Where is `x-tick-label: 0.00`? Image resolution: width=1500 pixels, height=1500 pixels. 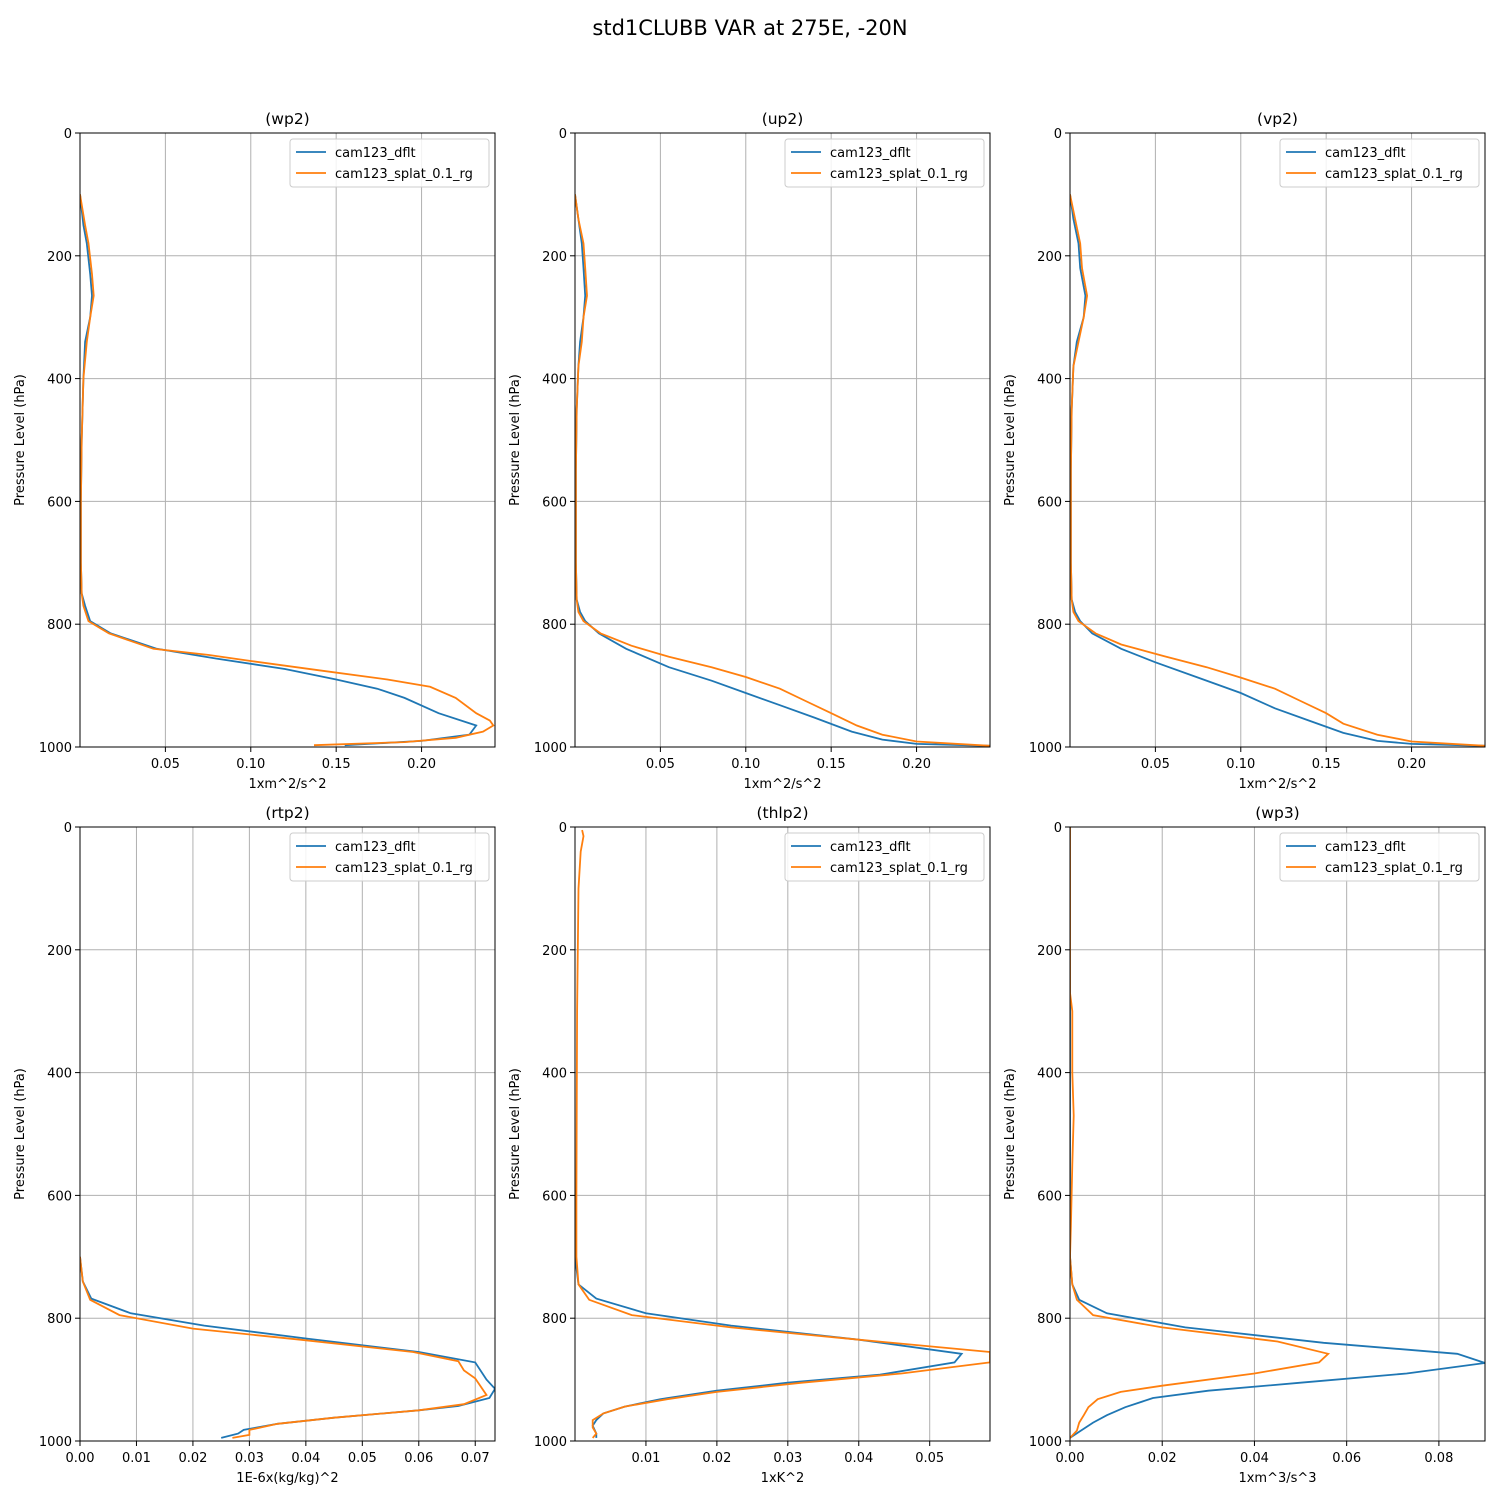 x-tick-label: 0.00 is located at coordinates (1070, 1458).